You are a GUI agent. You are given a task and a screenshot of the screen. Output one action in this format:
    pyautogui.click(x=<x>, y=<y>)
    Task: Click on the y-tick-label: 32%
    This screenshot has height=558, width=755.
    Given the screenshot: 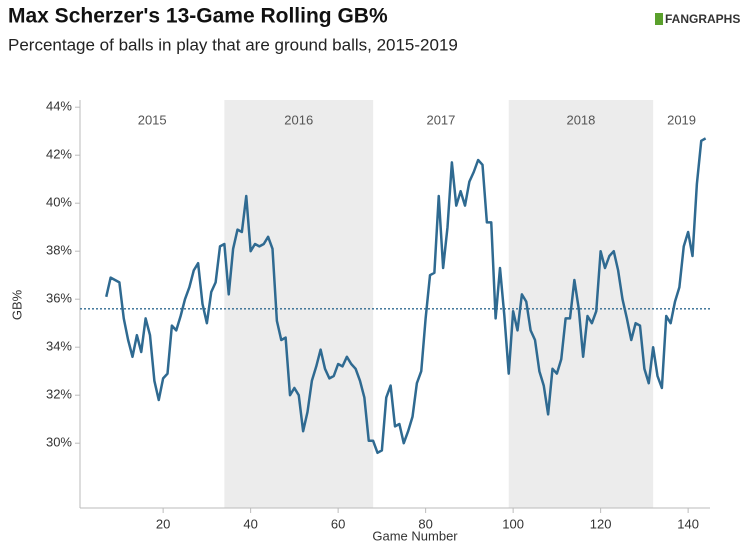 What is the action you would take?
    pyautogui.click(x=59, y=394)
    